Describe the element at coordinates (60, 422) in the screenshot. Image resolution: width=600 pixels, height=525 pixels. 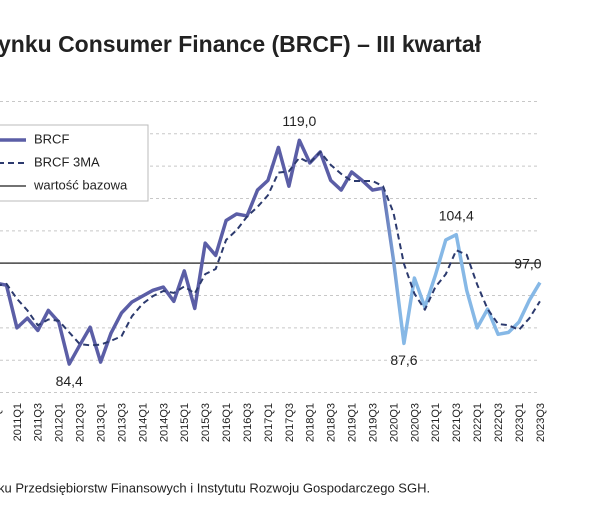
I see `x-tick-label: 2012Q1` at that location.